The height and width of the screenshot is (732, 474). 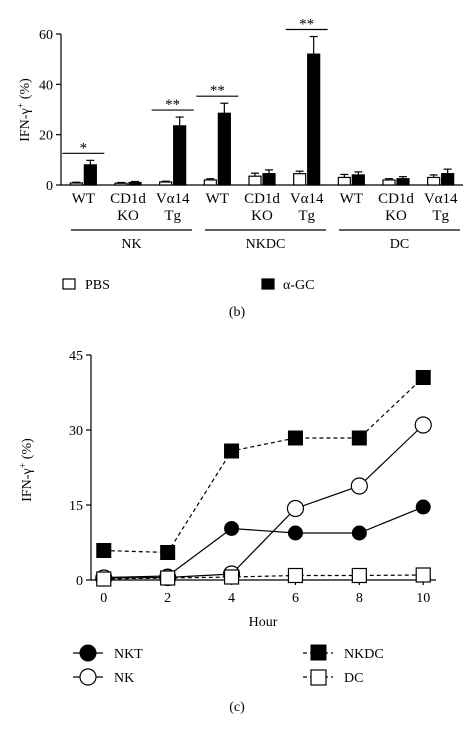 What do you see at coordinates (237, 707) in the screenshot?
I see `panel-c-caption: (c)` at bounding box center [237, 707].